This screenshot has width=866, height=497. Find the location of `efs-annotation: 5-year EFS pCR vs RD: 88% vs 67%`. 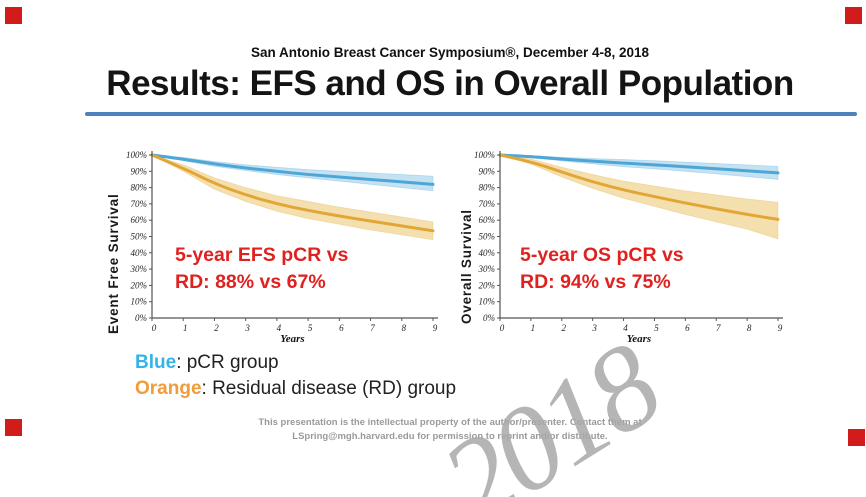

efs-annotation: 5-year EFS pCR vs RD: 88% vs 67% is located at coordinates (261, 269).